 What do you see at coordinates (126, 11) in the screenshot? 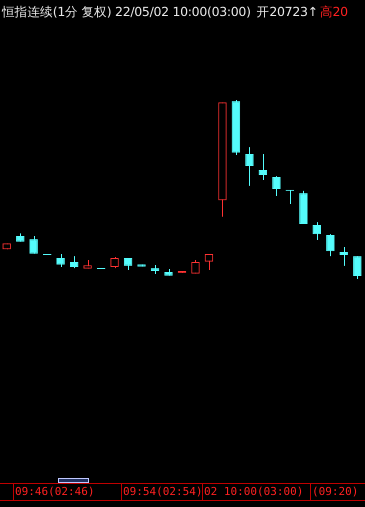
I see `chart-title: 恒指连续(1分 复权) 22/05/02 10:00(03:00)` at bounding box center [126, 11].